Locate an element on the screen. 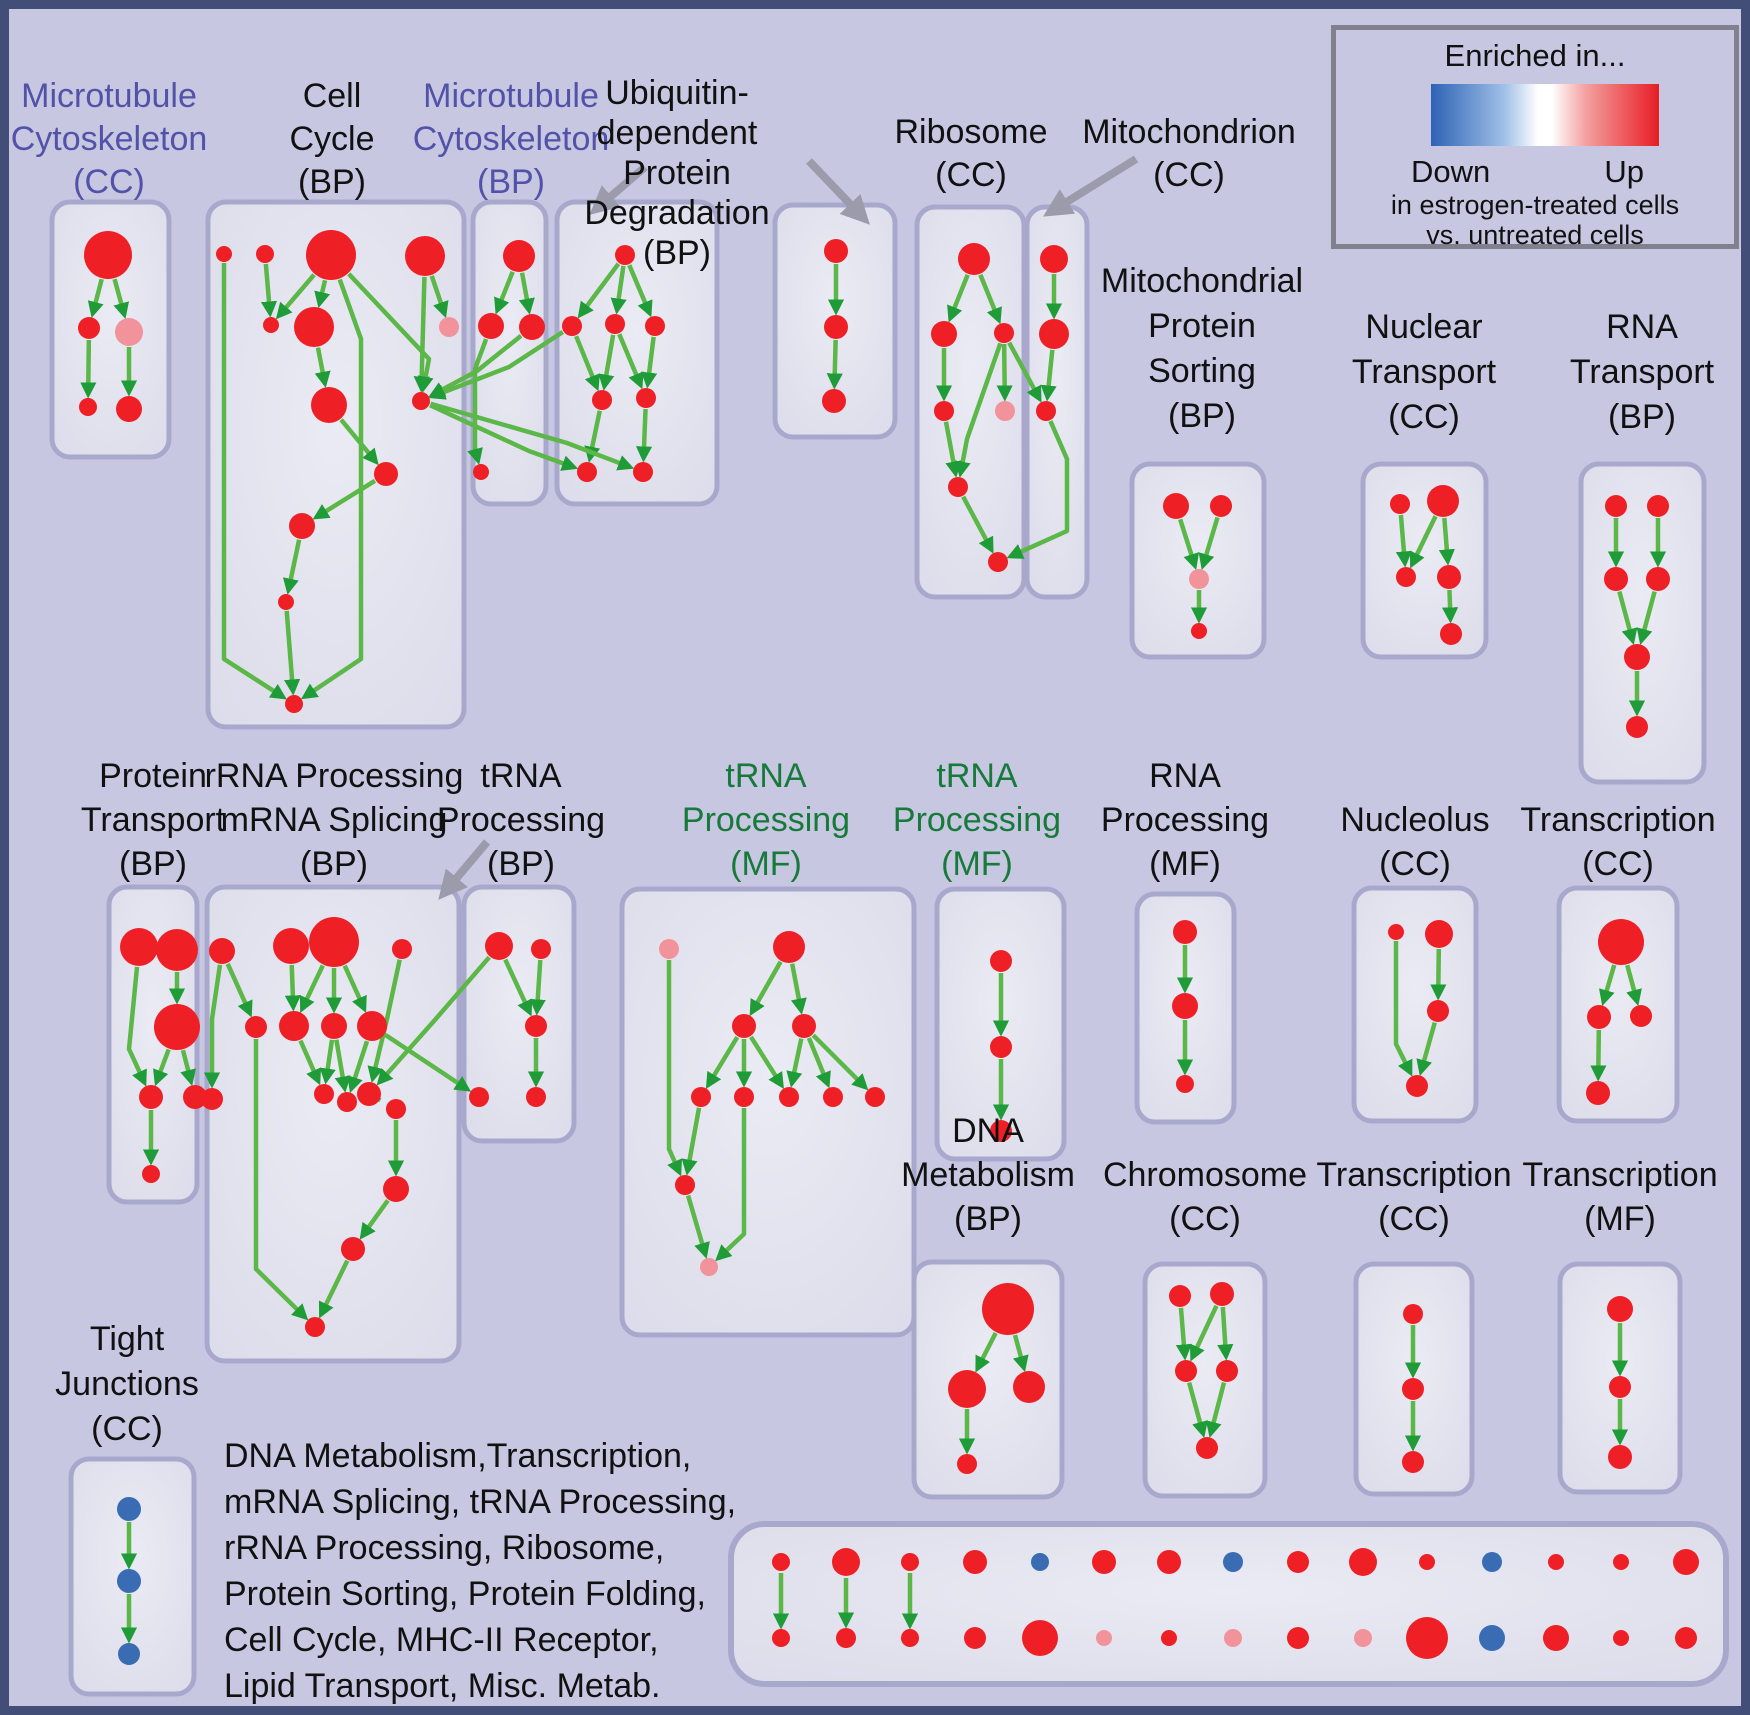 The image size is (1750, 1715). cluster-label-line: Junctions is located at coordinates (127, 1384).